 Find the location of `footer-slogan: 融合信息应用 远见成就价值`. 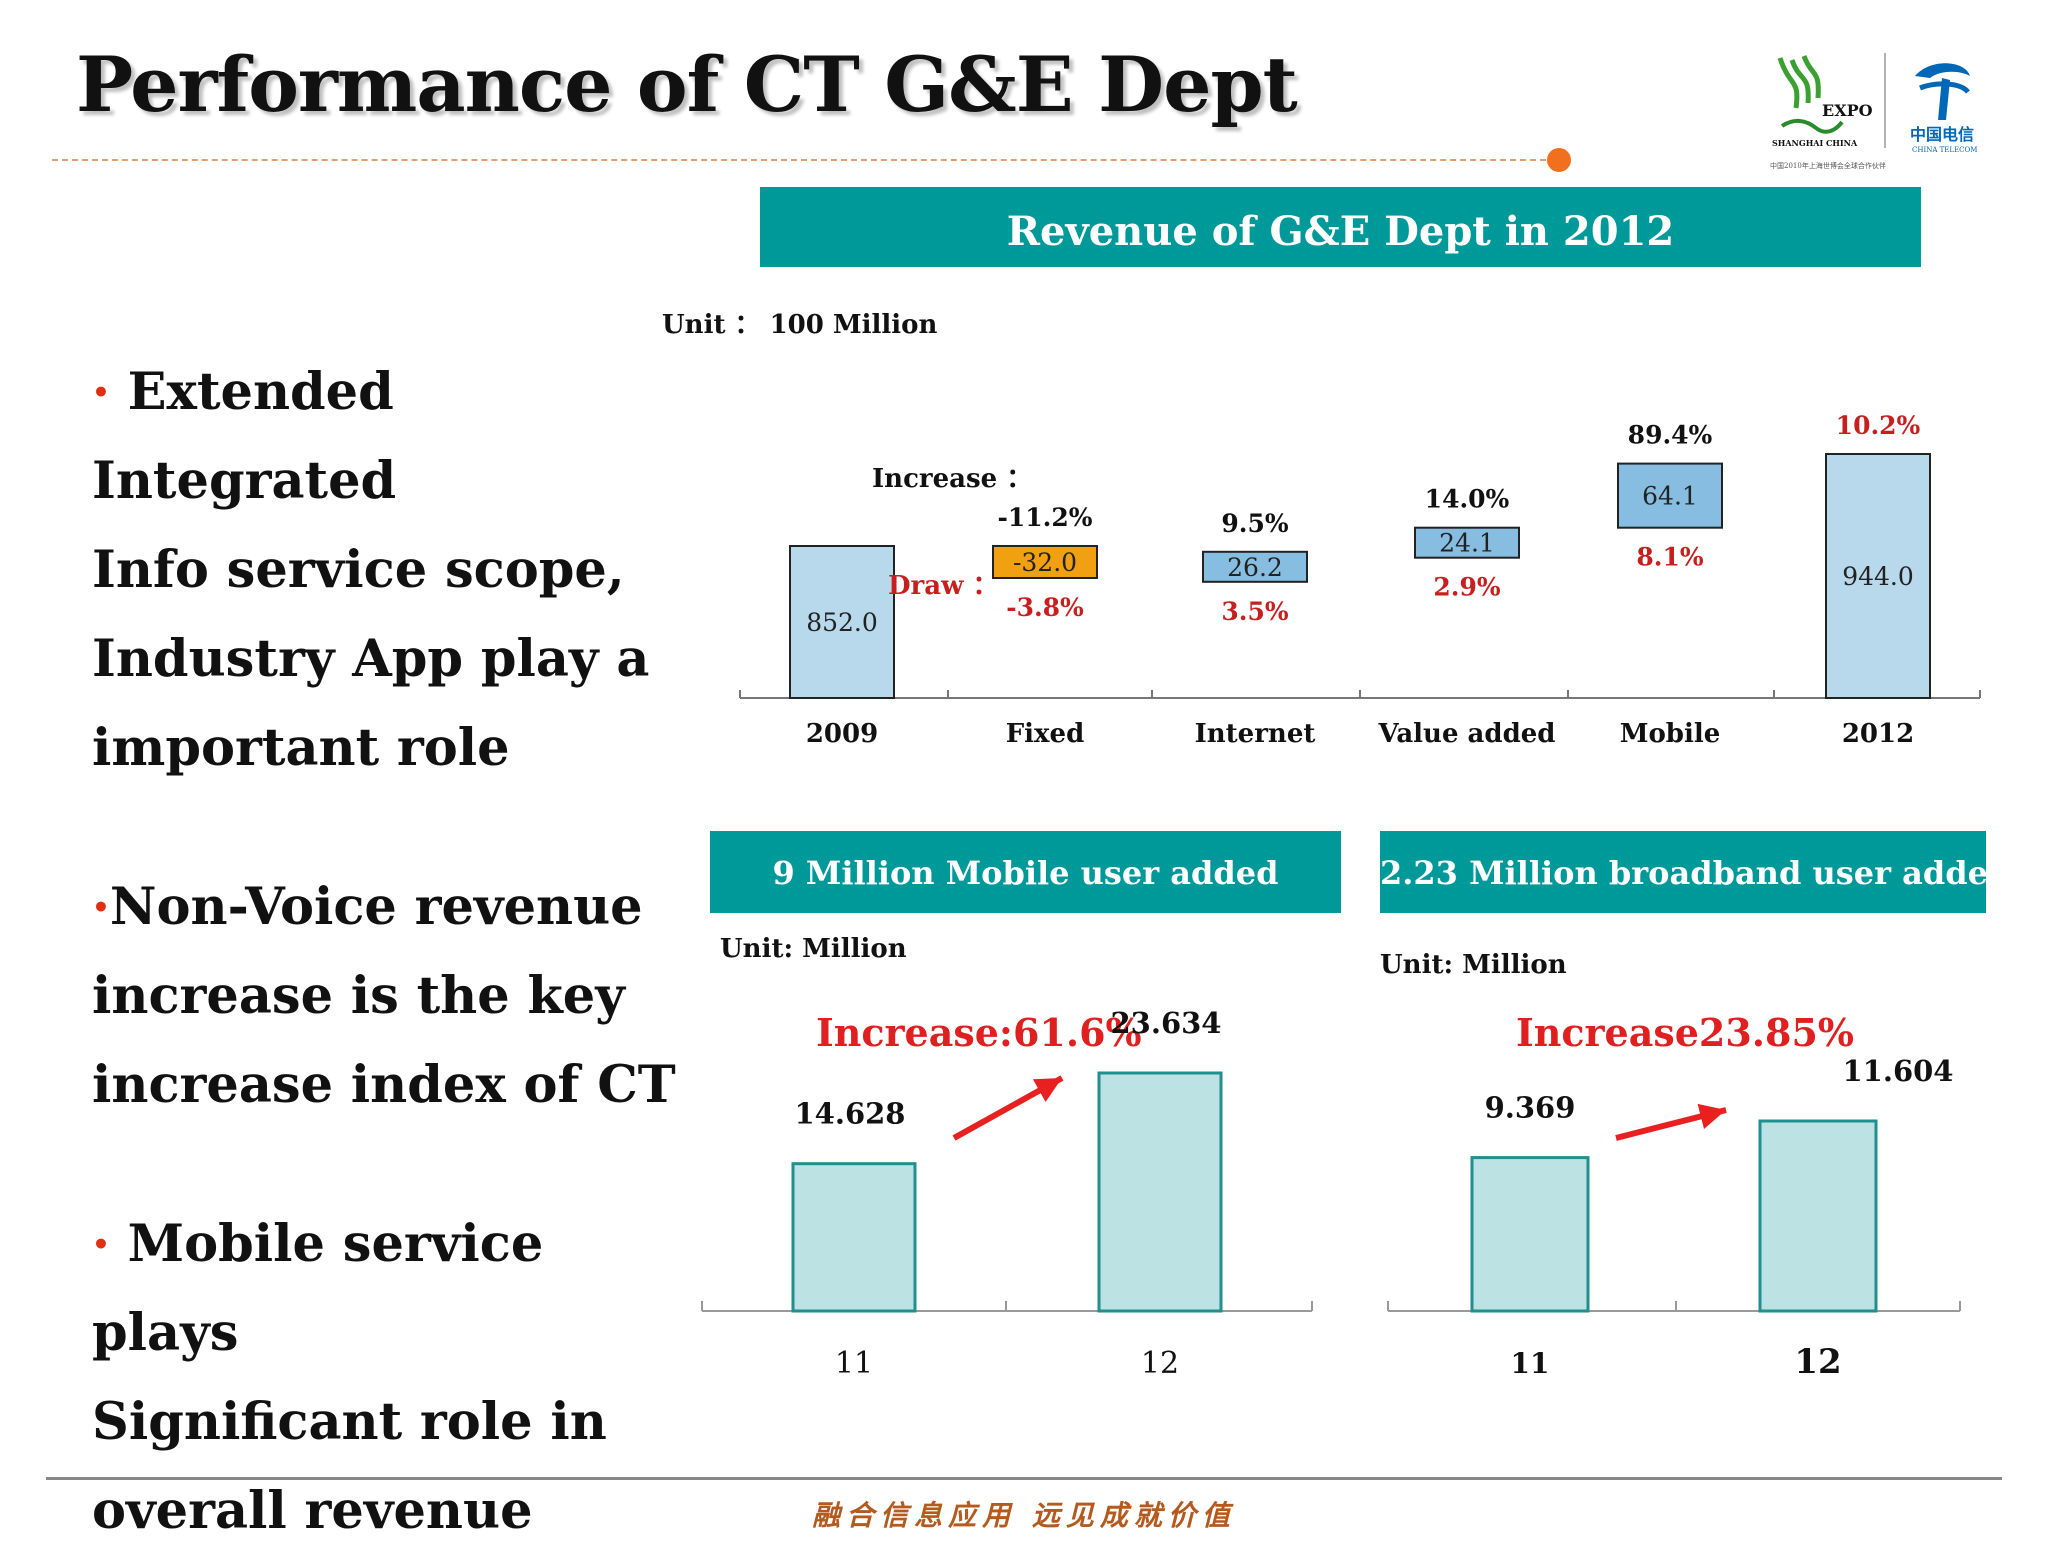

footer-slogan: 融合信息应用 远见成就价值 is located at coordinates (1024, 1515).